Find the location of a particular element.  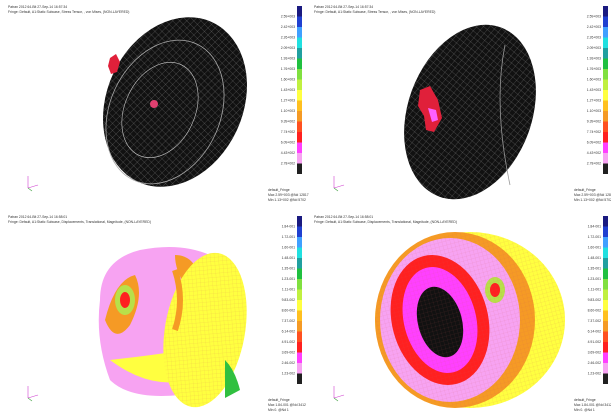

legend-label: 2.09+003 is located at coordinates (594, 48).